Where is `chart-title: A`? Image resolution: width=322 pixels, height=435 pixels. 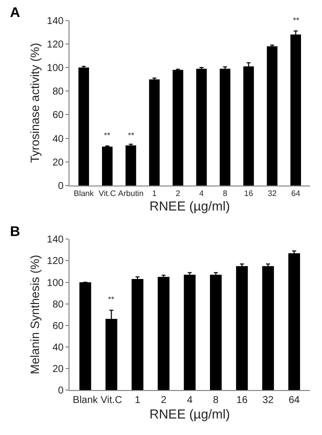 chart-title: A is located at coordinates (15, 12).